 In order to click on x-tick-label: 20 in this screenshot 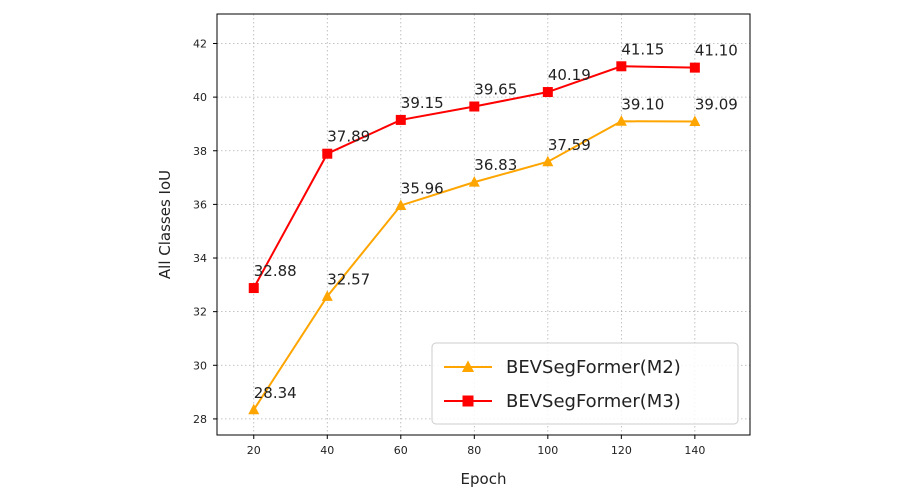, I will do `click(254, 450)`.